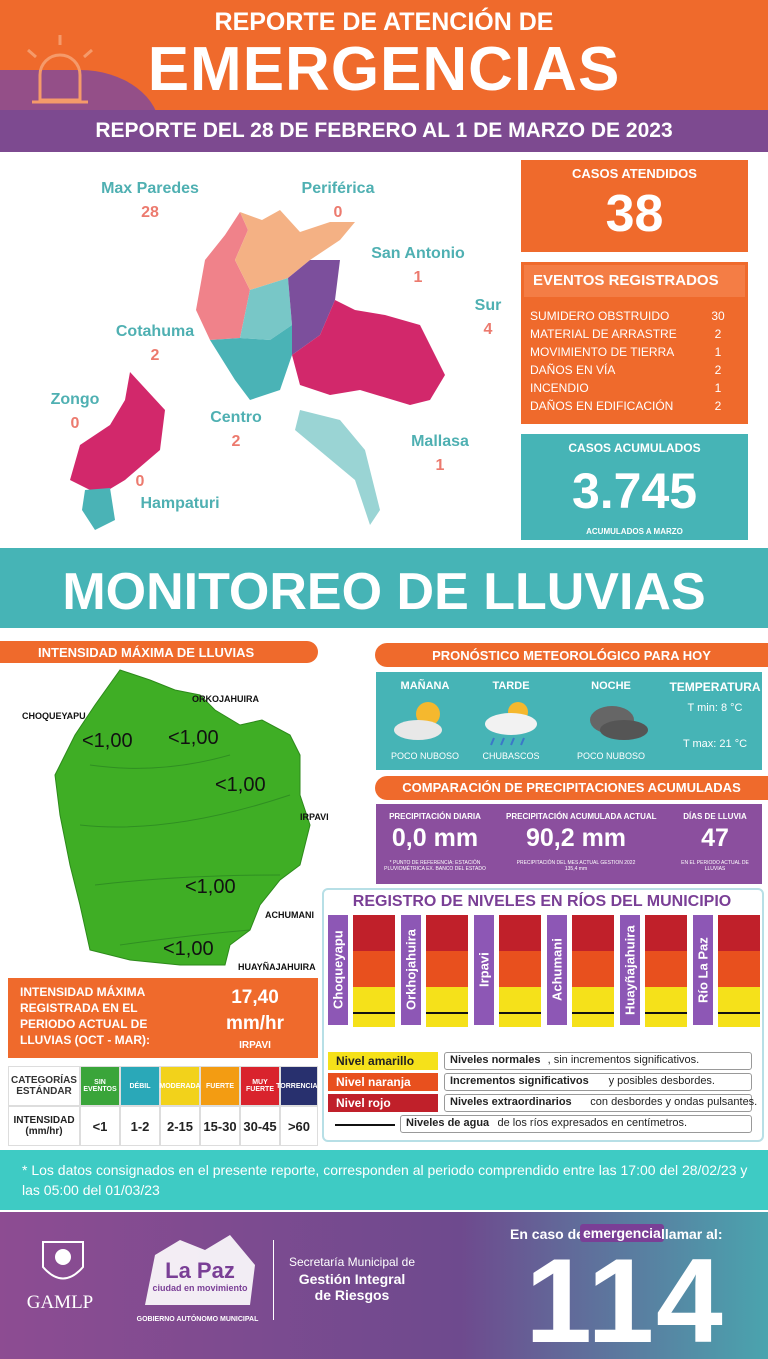 Image resolution: width=768 pixels, height=1359 pixels. I want to click on summary-station: IRPAVI, so click(255, 1045).